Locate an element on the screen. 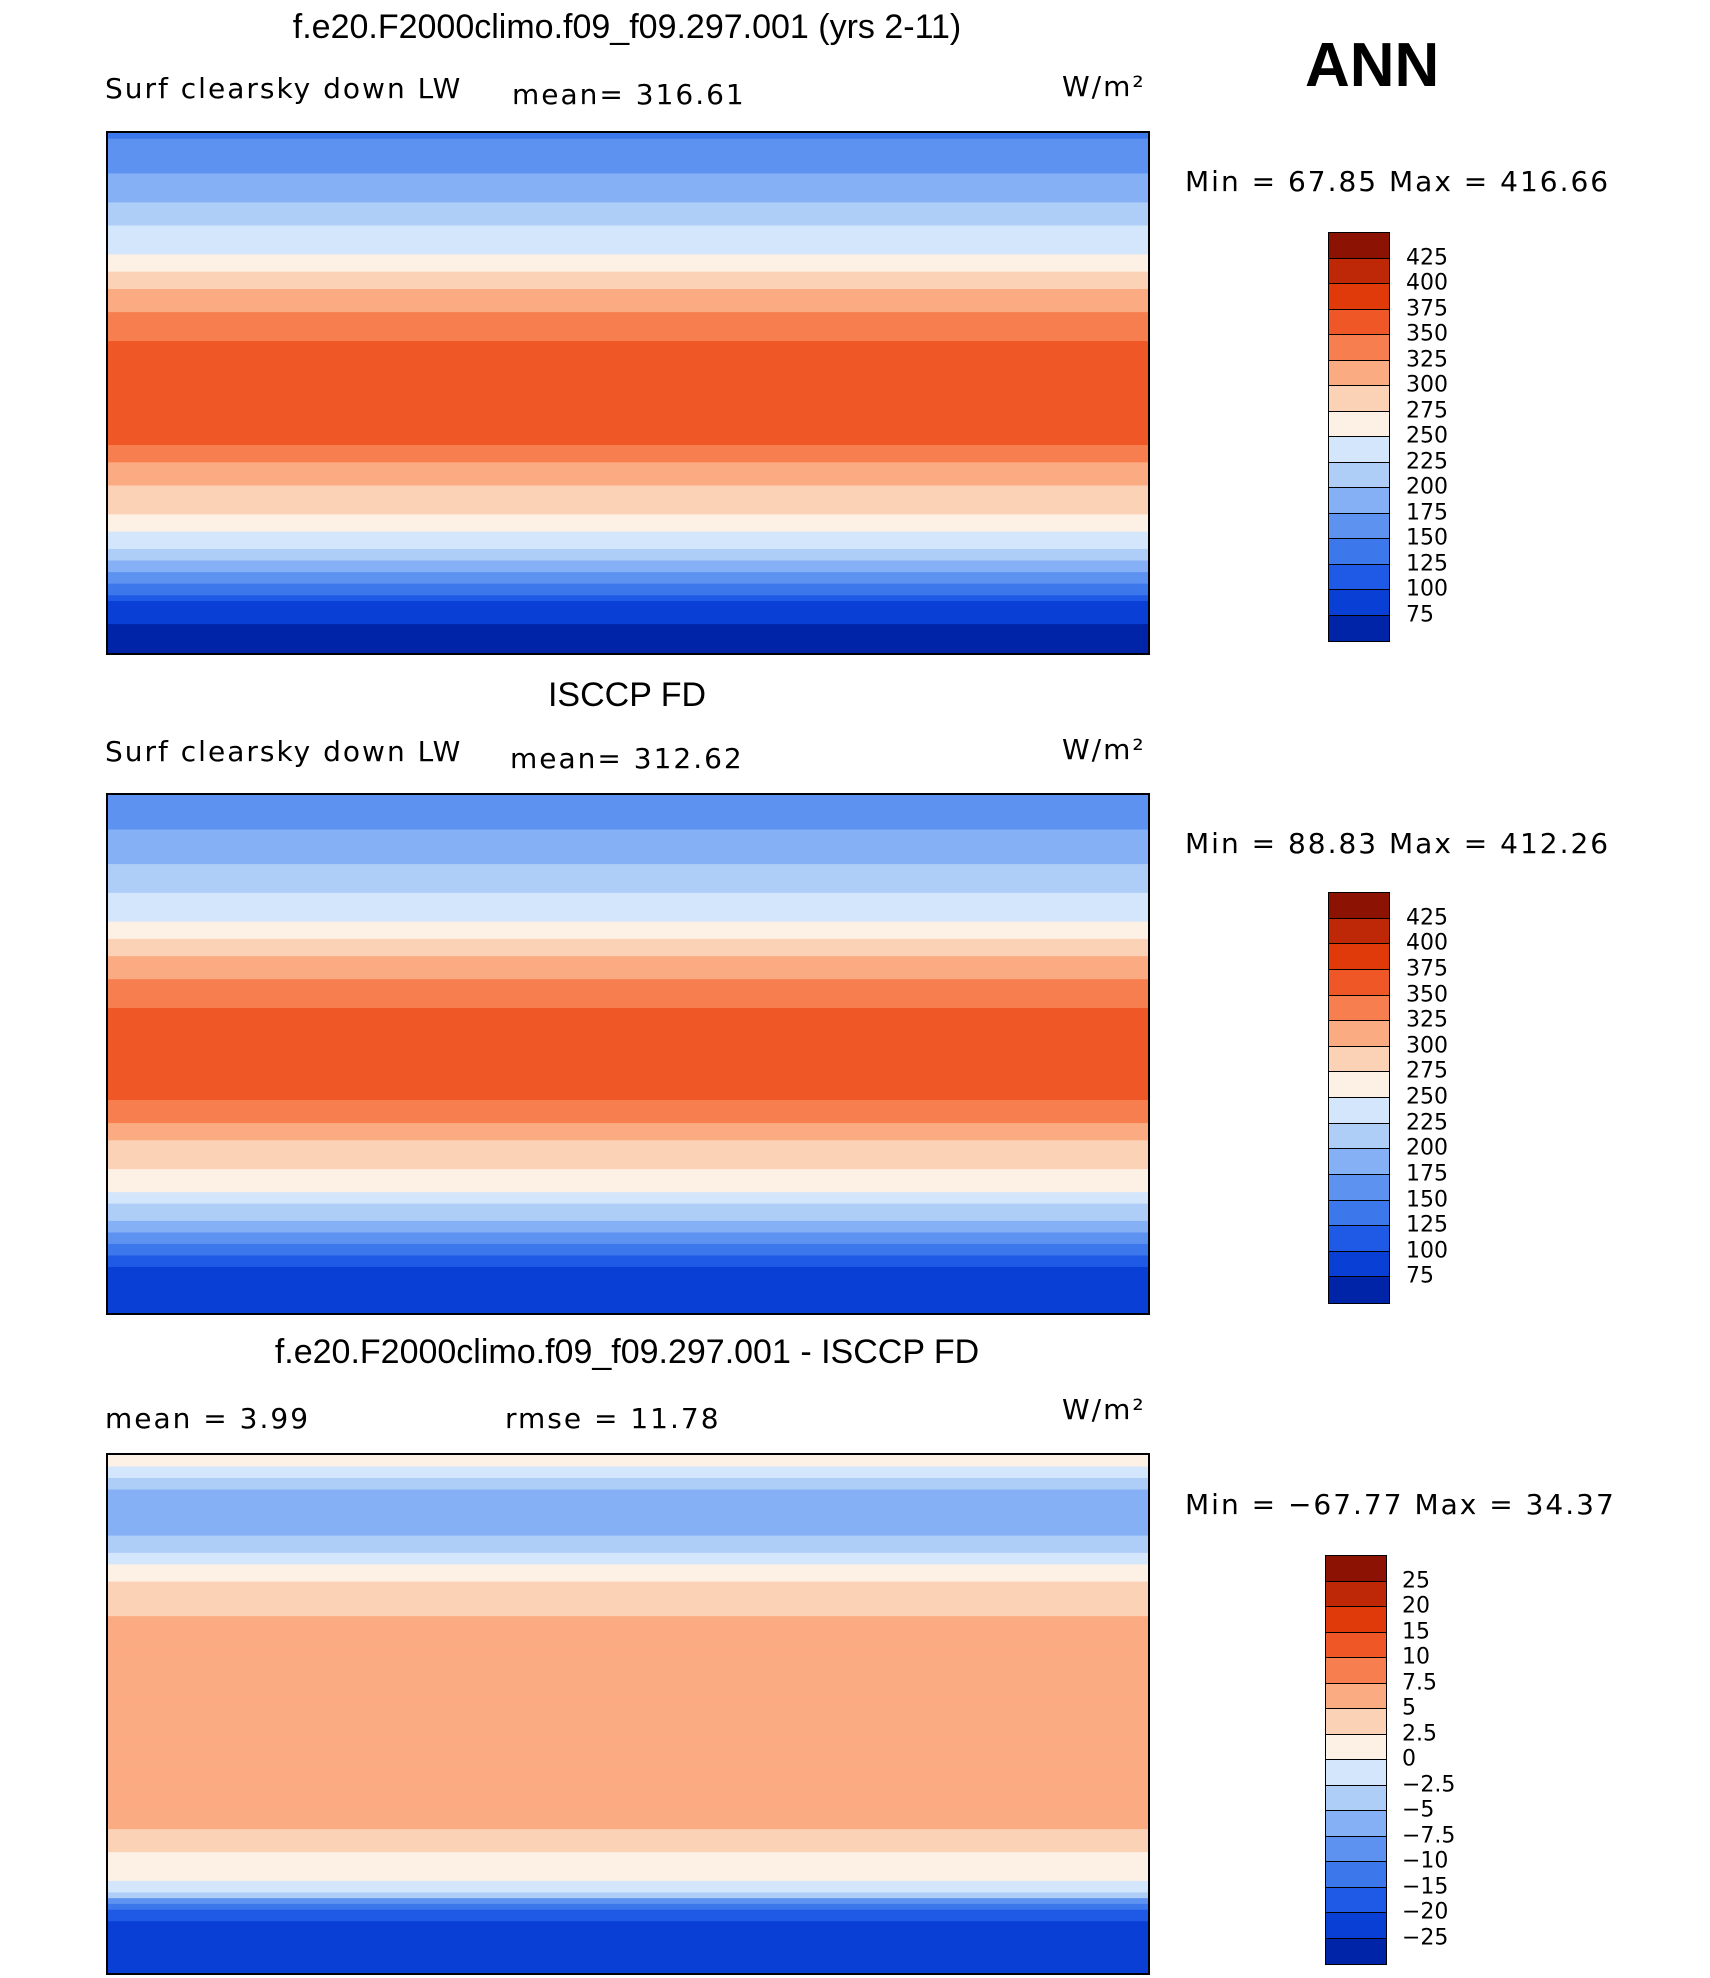 The width and height of the screenshot is (1710, 1978). colorbar-tick-label: 325 is located at coordinates (1427, 359).